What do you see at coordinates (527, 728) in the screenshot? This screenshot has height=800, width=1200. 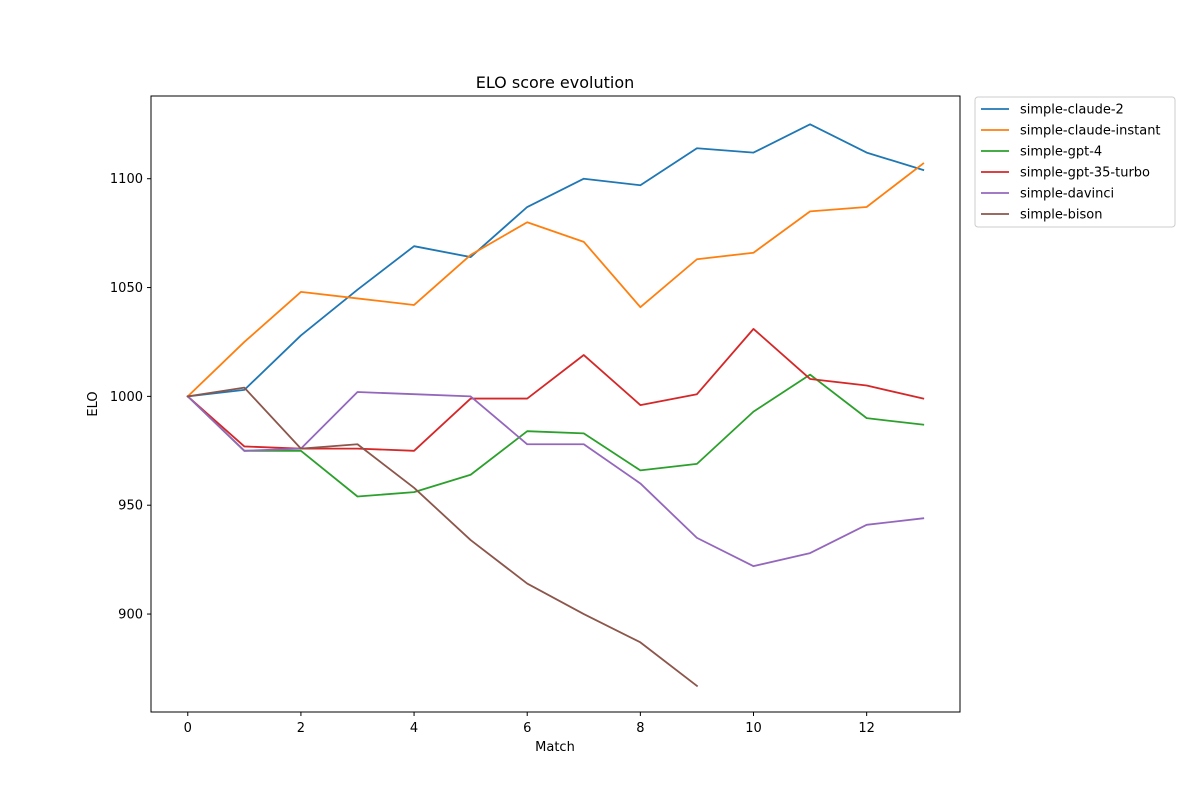 I see `x-tick-label: 6` at bounding box center [527, 728].